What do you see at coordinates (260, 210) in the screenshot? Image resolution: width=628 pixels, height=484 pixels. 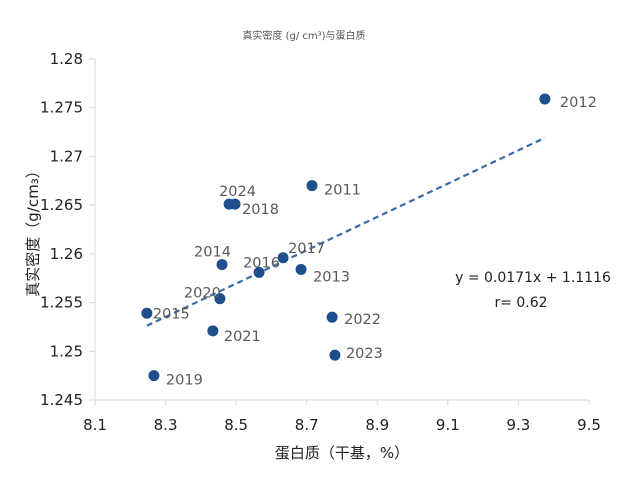 I see `point-label: 2018` at bounding box center [260, 210].